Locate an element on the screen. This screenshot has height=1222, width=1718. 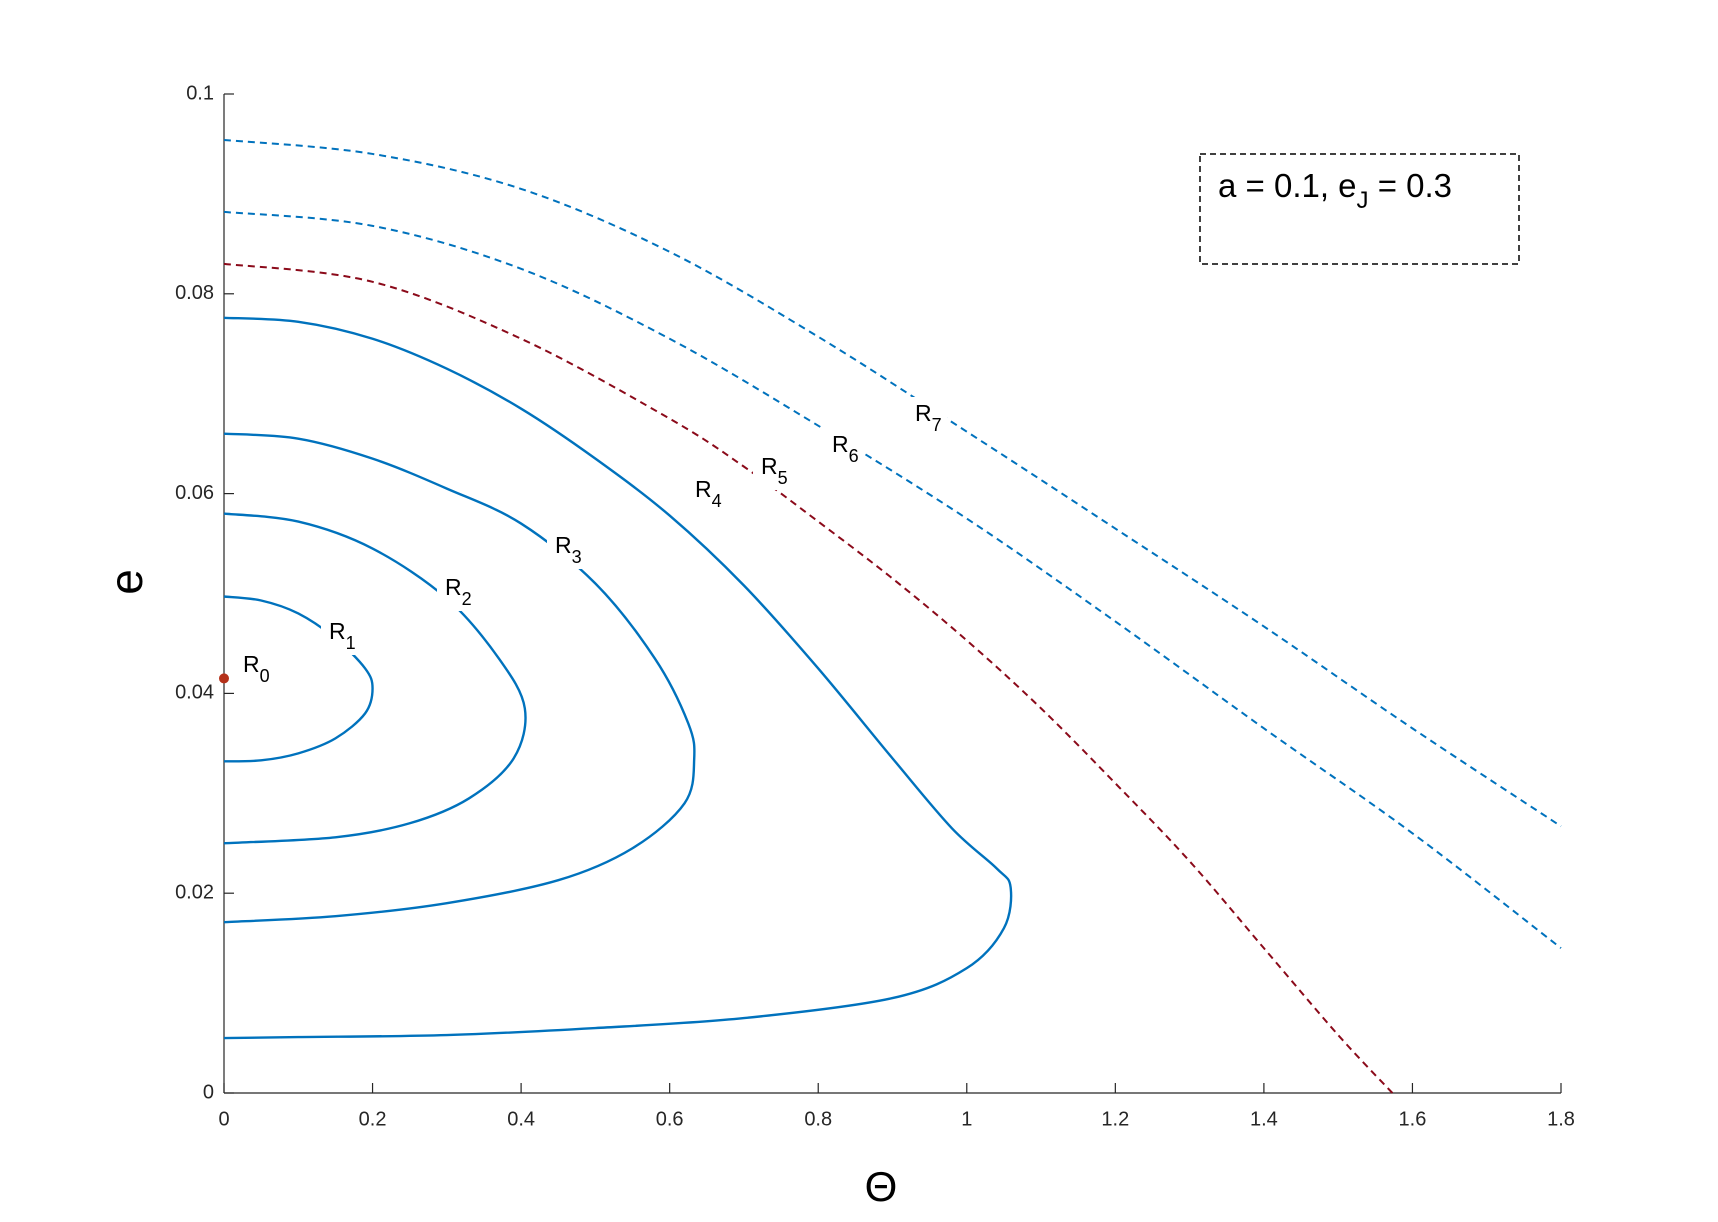
y-tick-label: 0.02 is located at coordinates (194, 892).